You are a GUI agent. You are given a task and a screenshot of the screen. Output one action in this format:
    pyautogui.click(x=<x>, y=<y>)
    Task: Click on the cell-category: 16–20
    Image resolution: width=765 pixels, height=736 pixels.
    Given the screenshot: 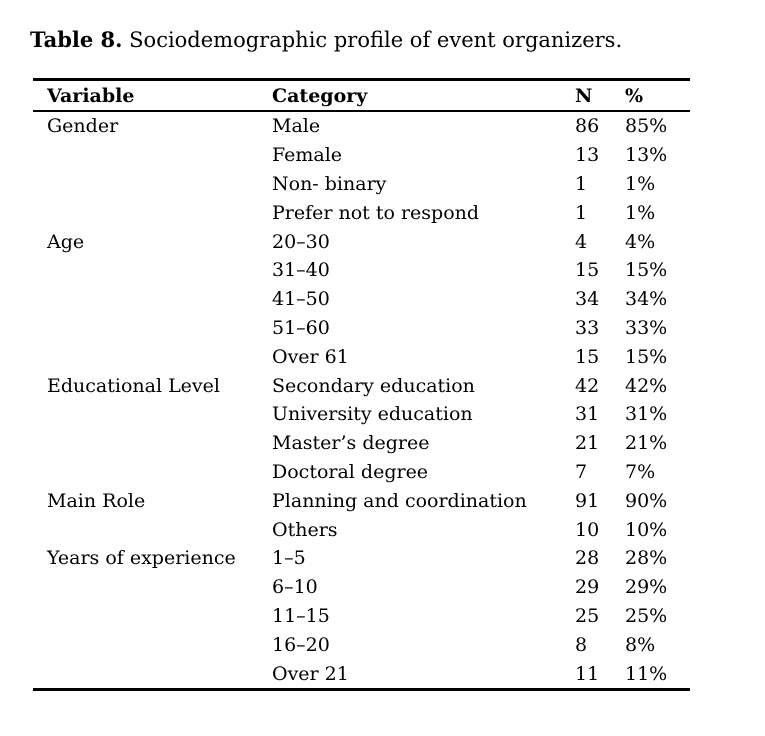 What is the action you would take?
    pyautogui.click(x=301, y=644)
    